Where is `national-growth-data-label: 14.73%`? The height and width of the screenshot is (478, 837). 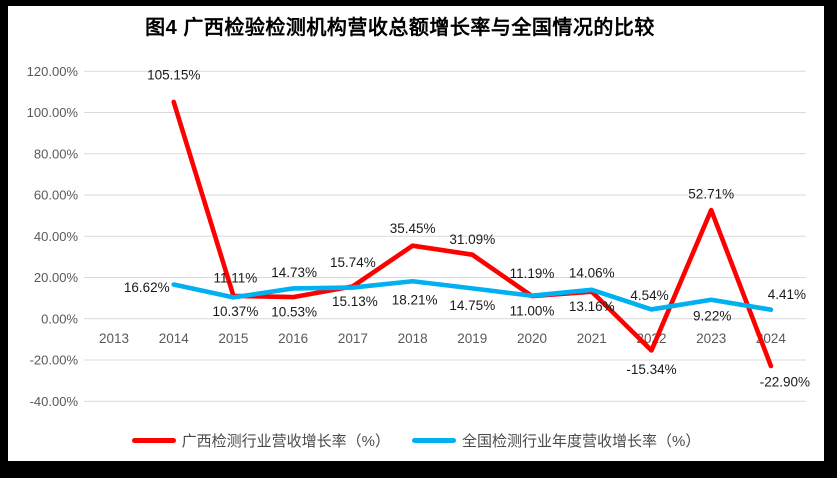
national-growth-data-label: 14.73% is located at coordinates (294, 272).